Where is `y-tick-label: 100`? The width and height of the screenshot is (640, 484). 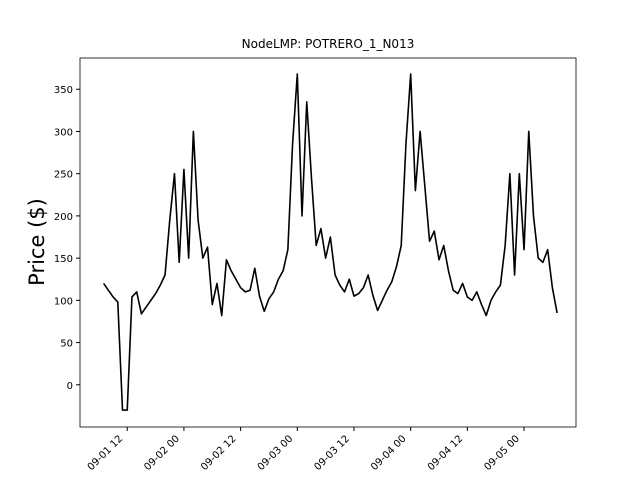 y-tick-label: 100 is located at coordinates (63, 301).